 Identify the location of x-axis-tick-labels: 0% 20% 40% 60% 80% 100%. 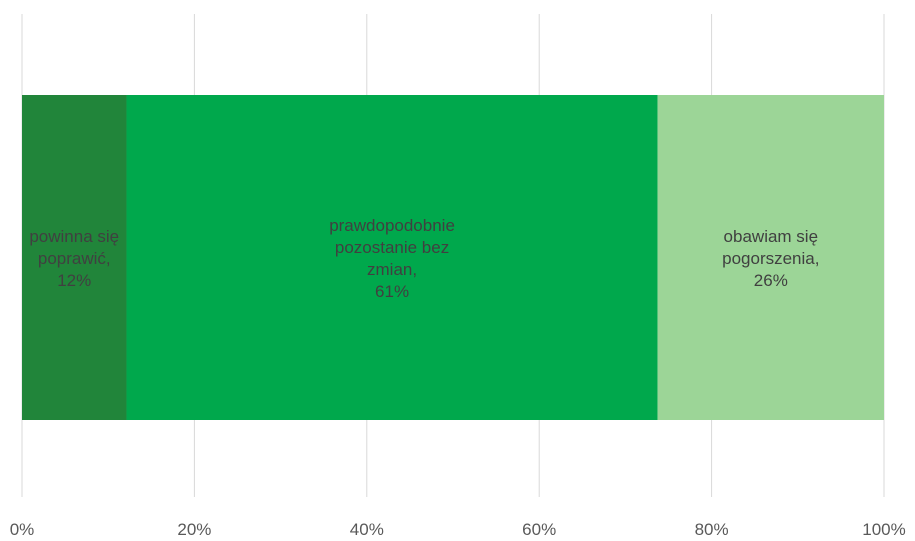
(458, 529).